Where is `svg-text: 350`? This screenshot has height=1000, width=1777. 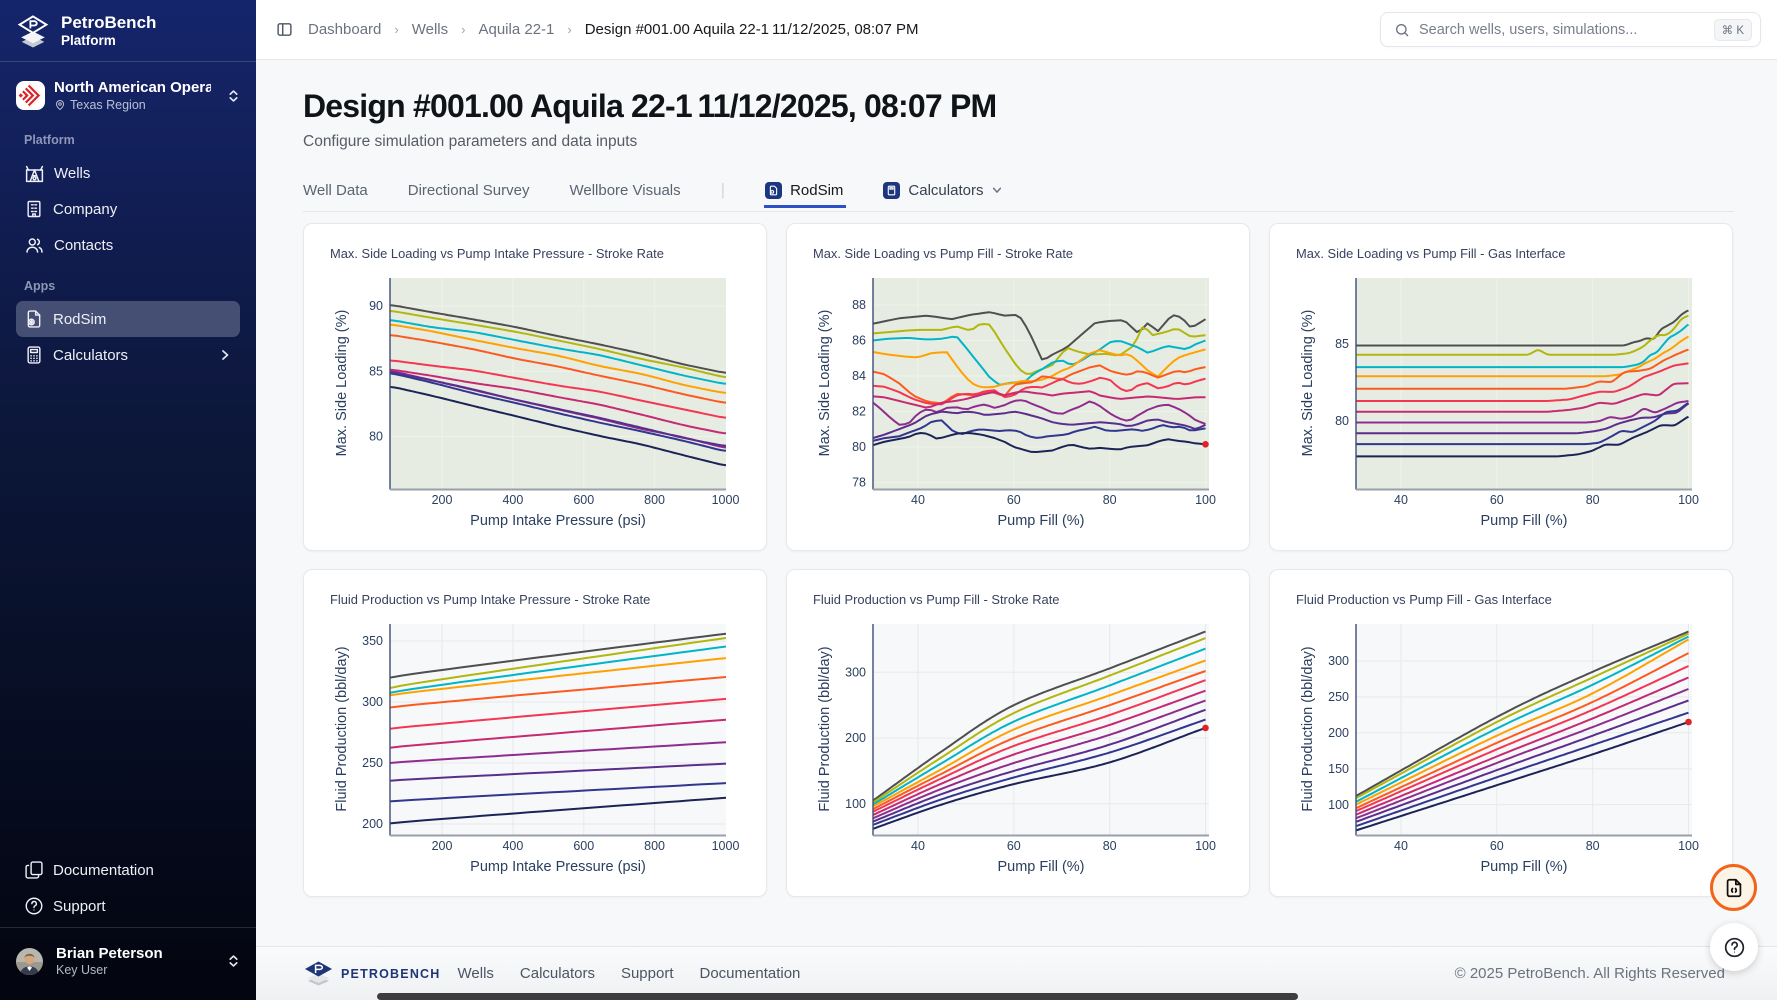 svg-text: 350 is located at coordinates (372, 641).